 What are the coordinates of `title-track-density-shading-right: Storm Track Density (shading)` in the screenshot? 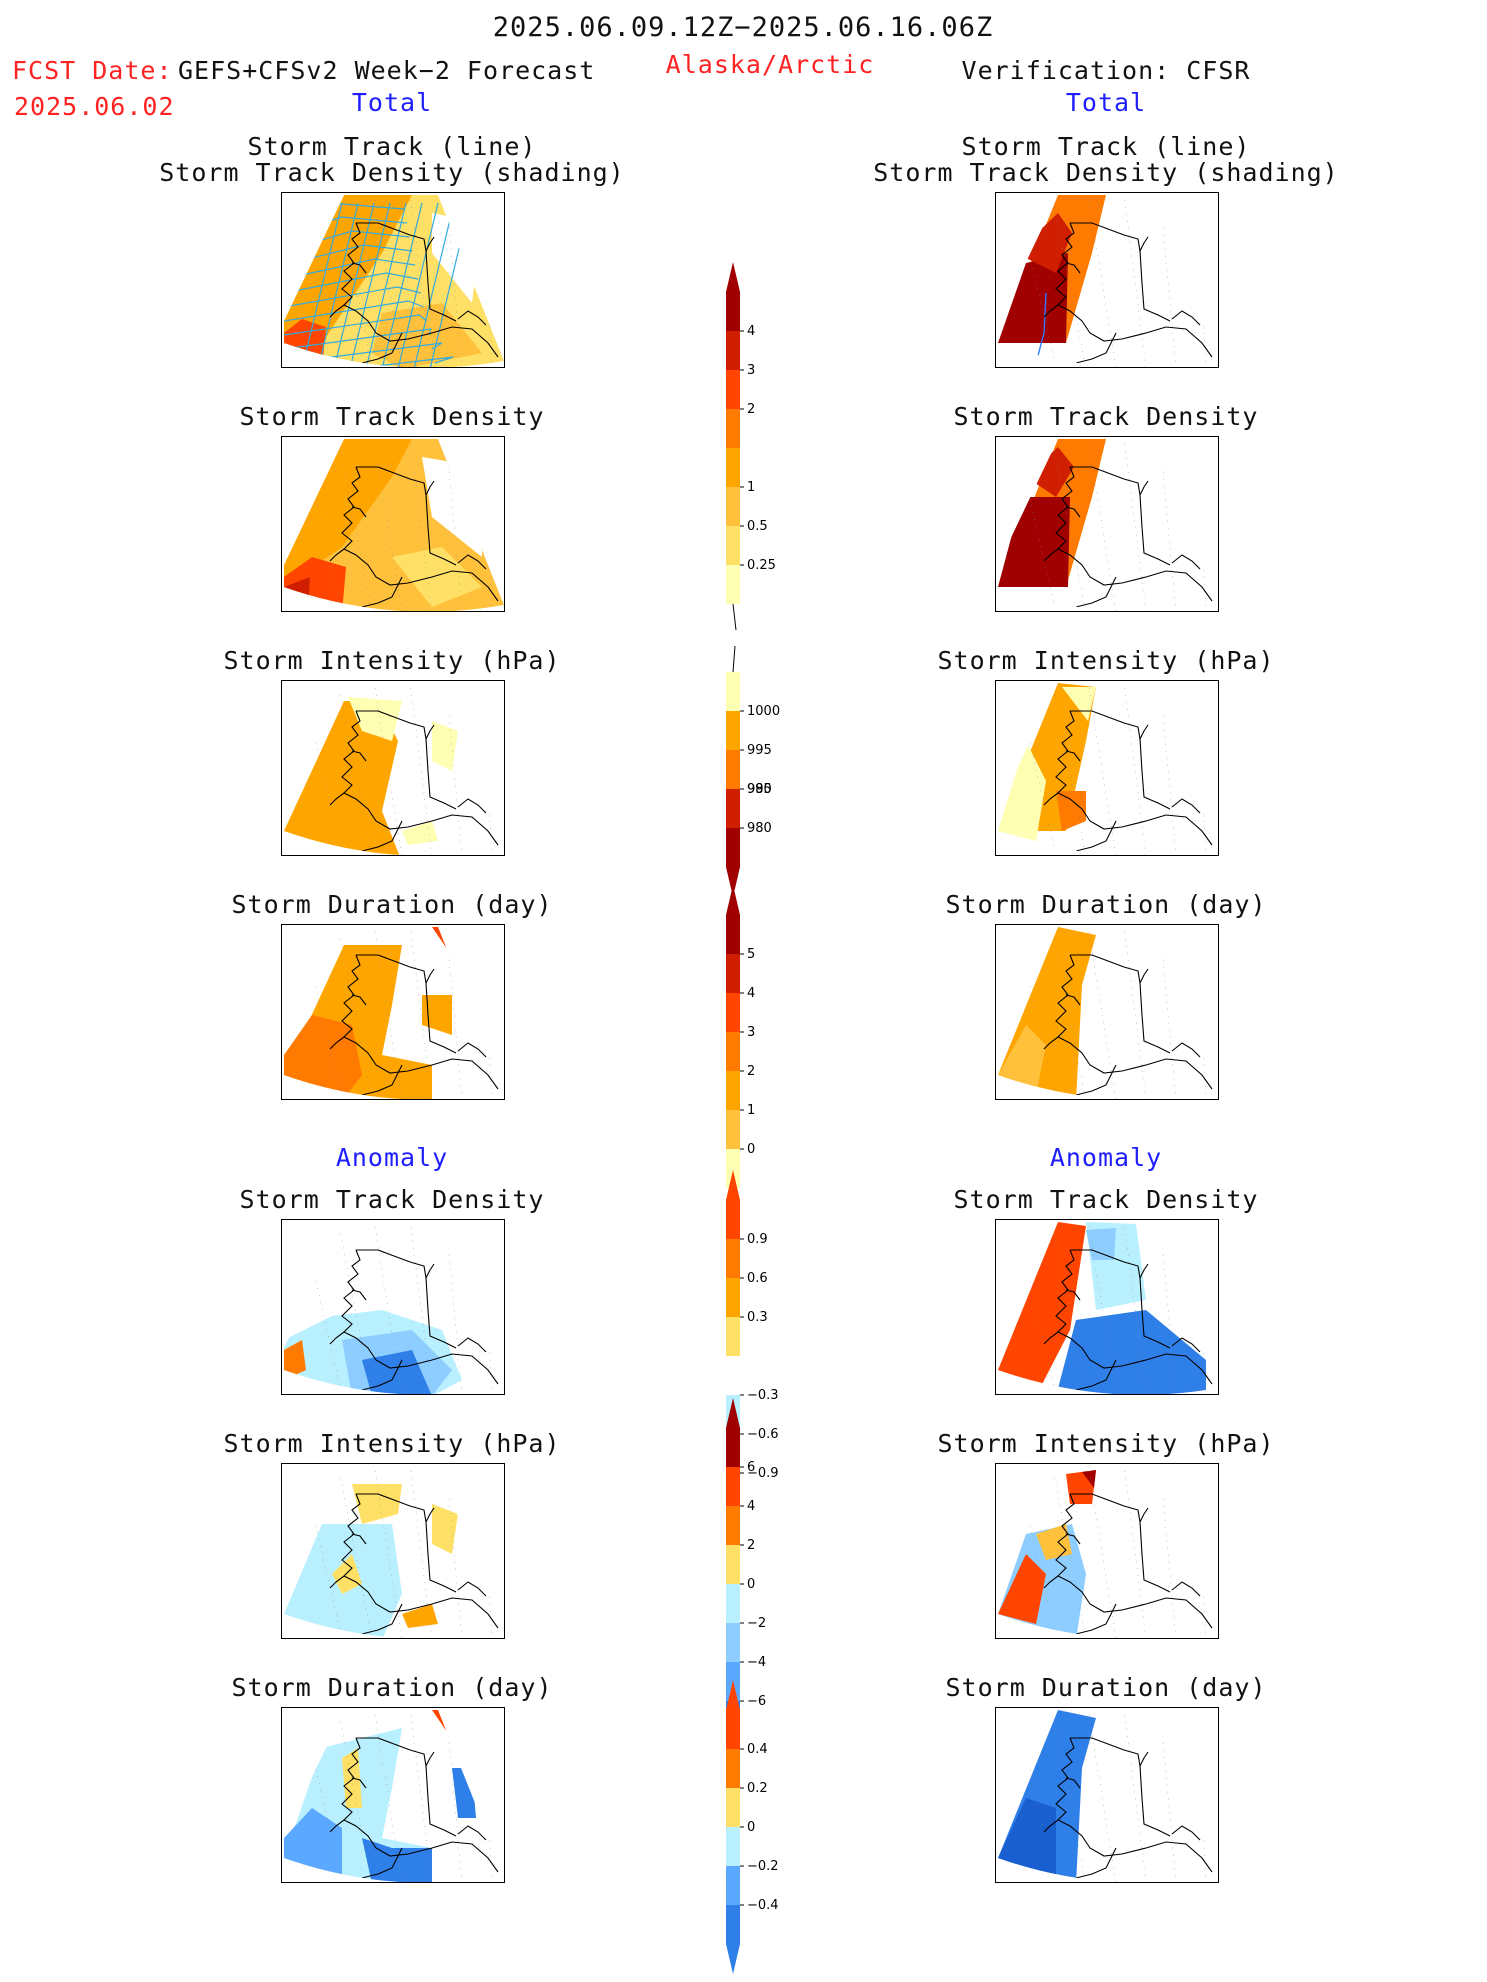 It's located at (1106, 172).